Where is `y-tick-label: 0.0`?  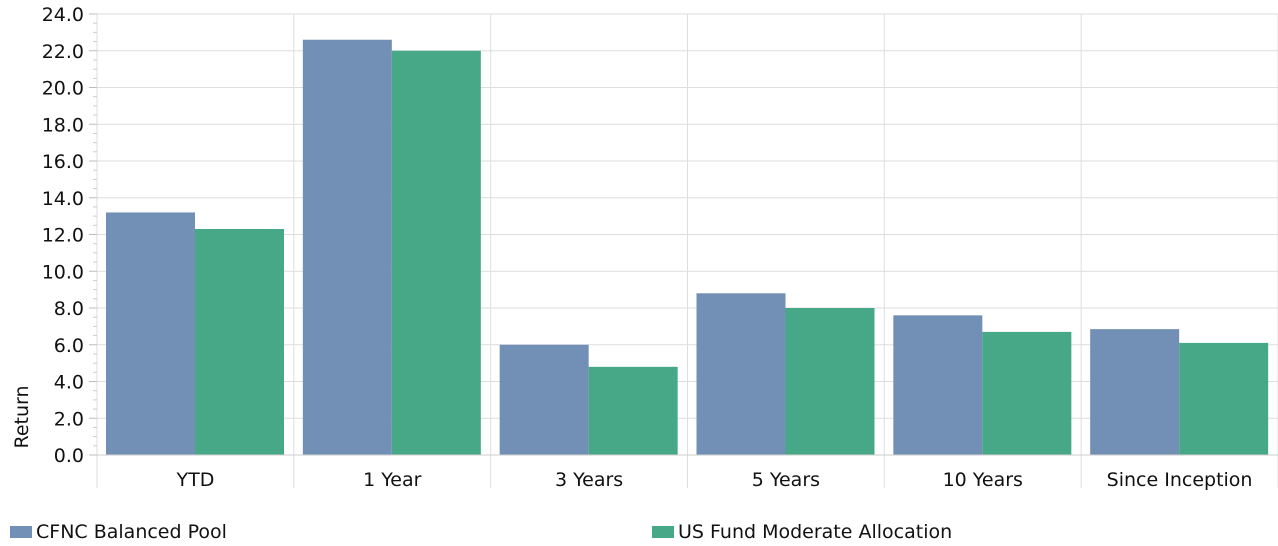 y-tick-label: 0.0 is located at coordinates (69, 456).